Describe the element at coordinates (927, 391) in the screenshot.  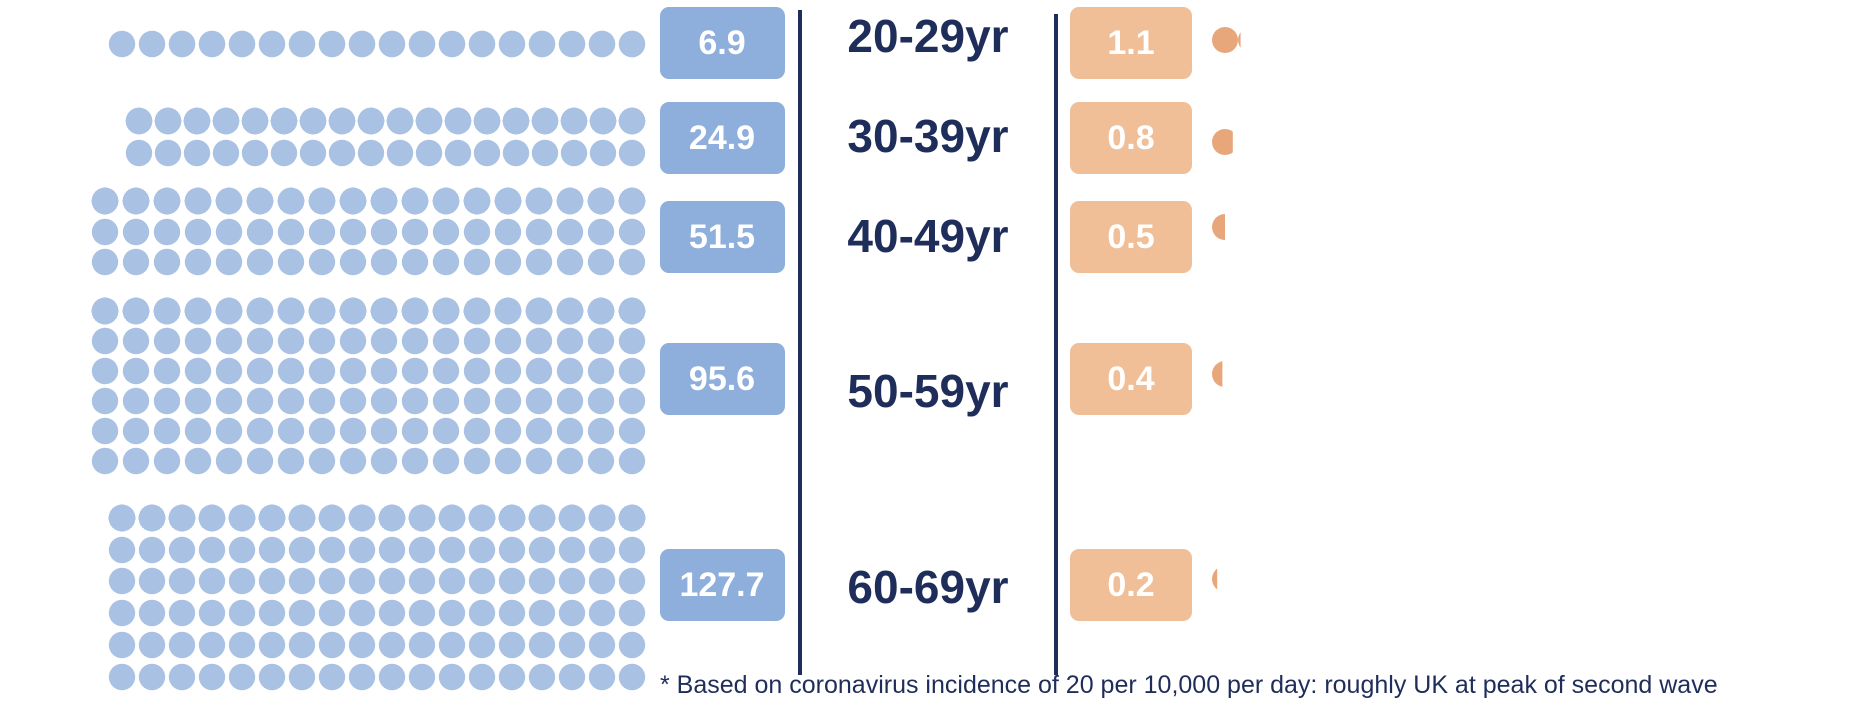
I see `age-label: 50-59yr` at that location.